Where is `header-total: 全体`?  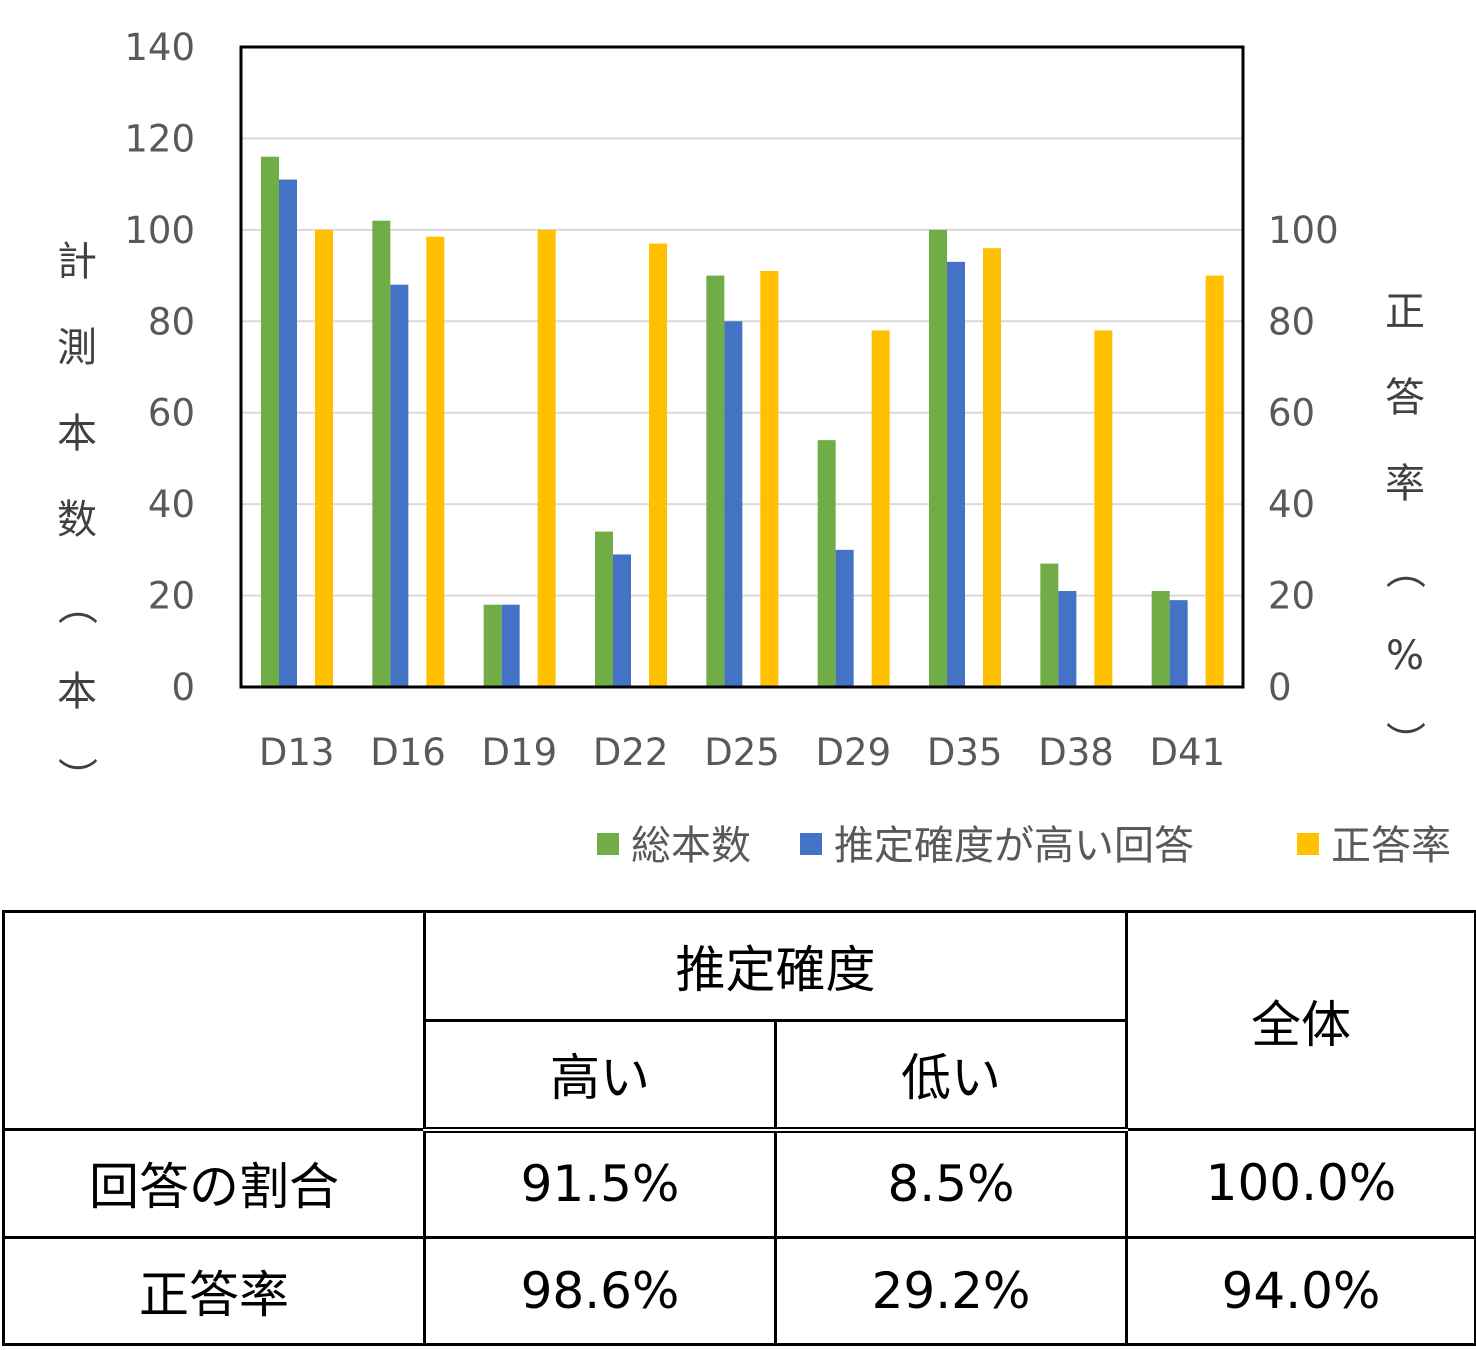
header-total: 全体 is located at coordinates (1300, 1020).